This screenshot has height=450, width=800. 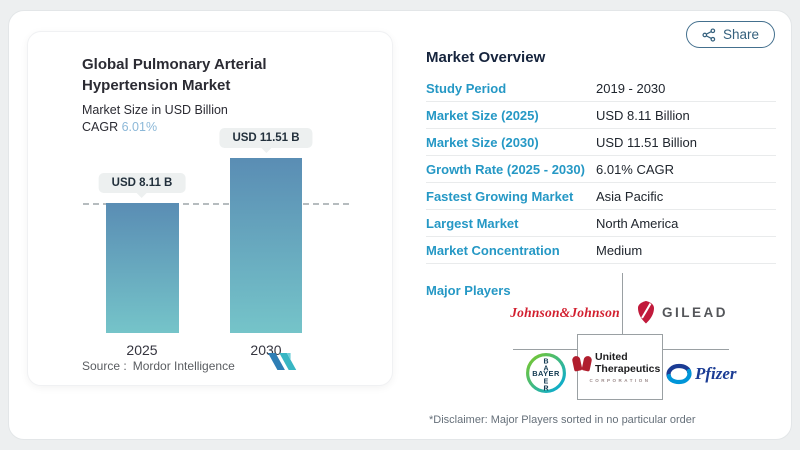 What do you see at coordinates (545, 368) in the screenshot?
I see `svg-text: A` at bounding box center [545, 368].